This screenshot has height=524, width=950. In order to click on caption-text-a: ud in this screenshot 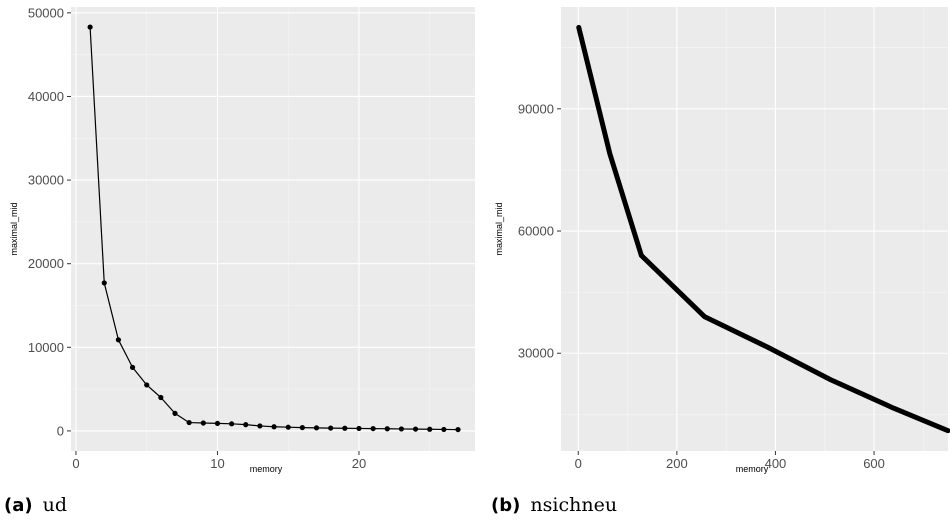, I will do `click(55, 505)`.